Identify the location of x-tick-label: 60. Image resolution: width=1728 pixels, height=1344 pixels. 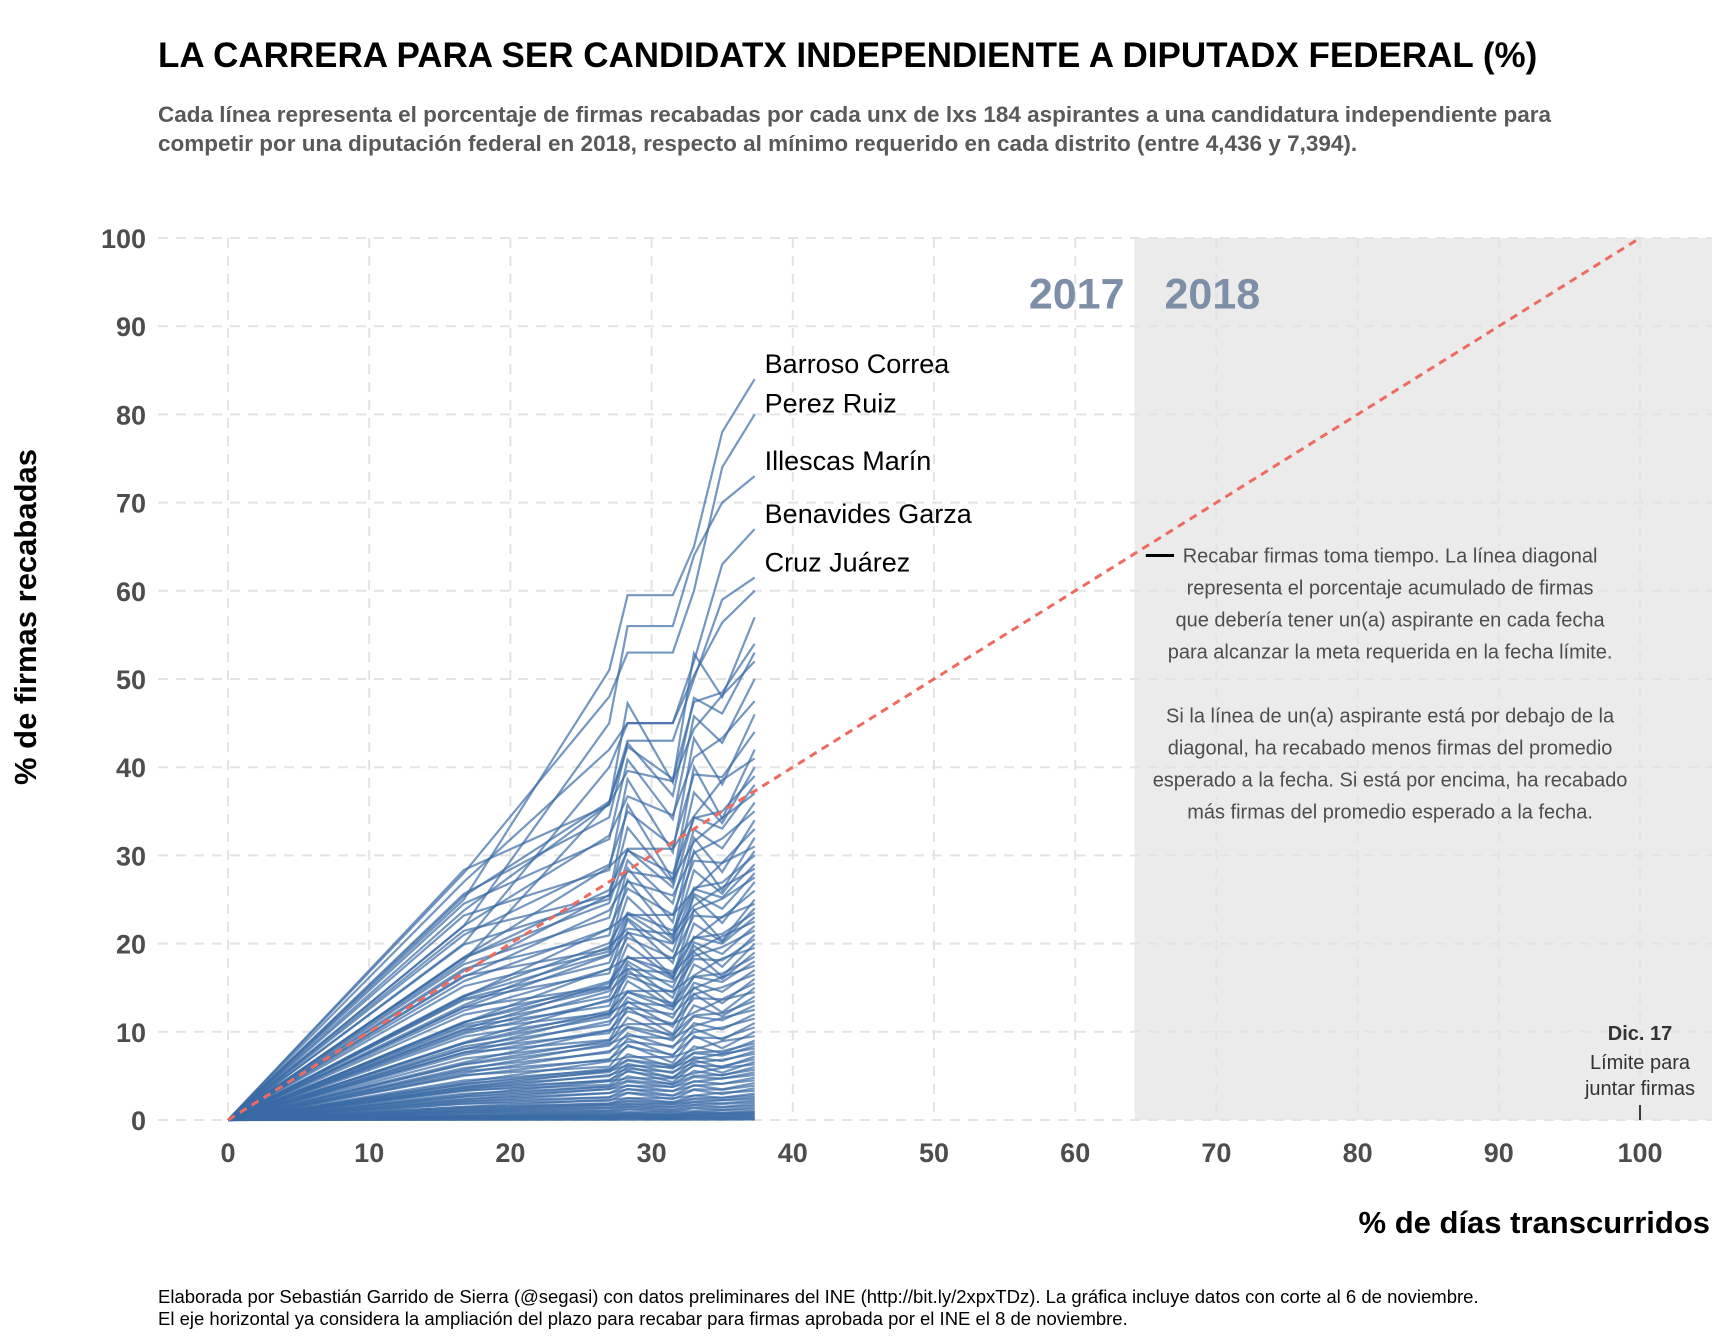
(1075, 1153).